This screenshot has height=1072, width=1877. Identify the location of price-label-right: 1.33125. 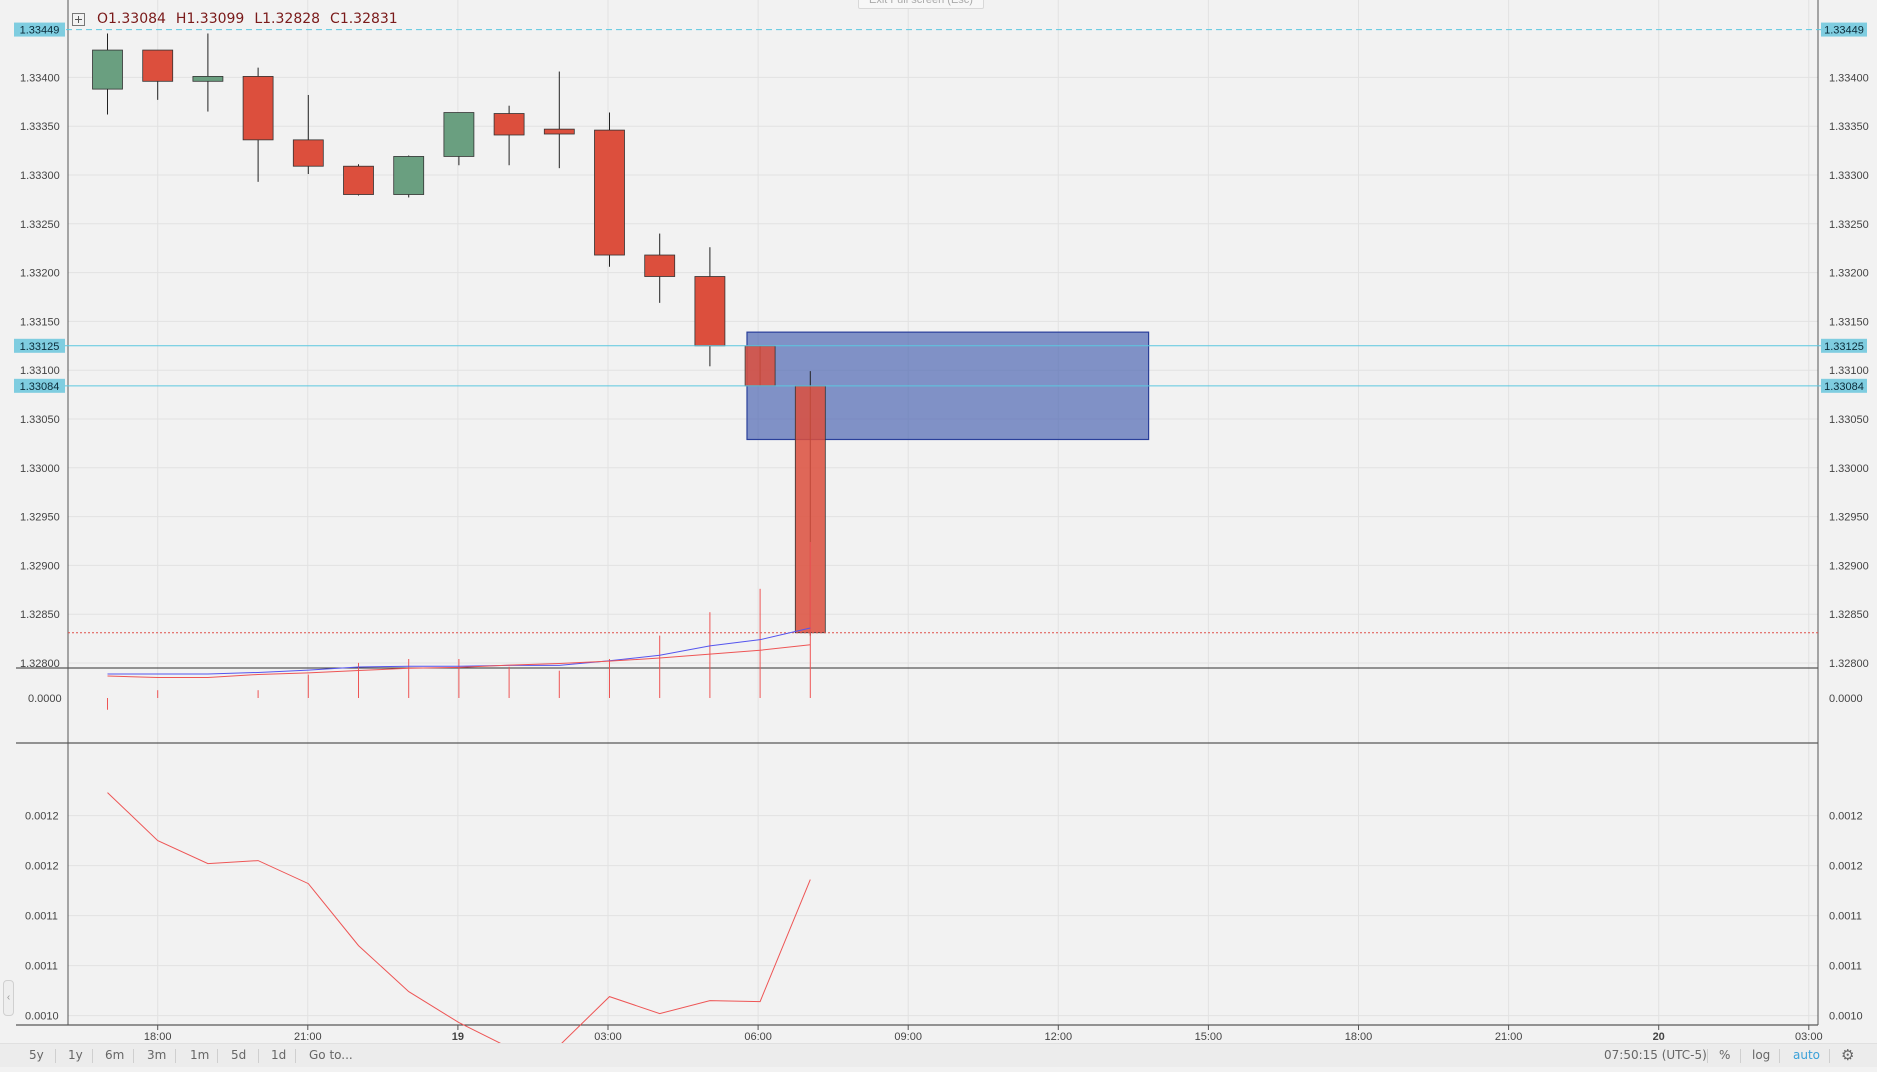
(1844, 347).